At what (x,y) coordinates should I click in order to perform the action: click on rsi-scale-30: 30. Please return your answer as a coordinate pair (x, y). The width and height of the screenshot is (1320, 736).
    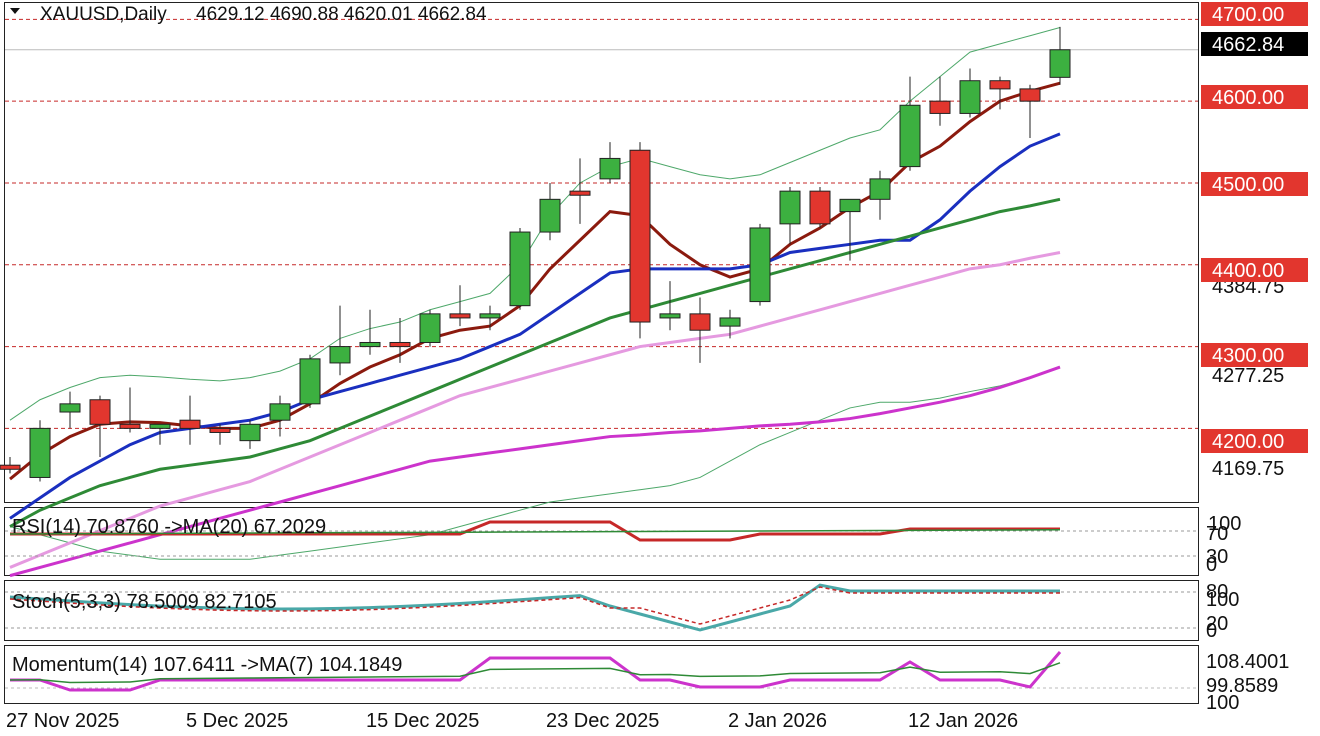
    Looking at the image, I should click on (1217, 557).